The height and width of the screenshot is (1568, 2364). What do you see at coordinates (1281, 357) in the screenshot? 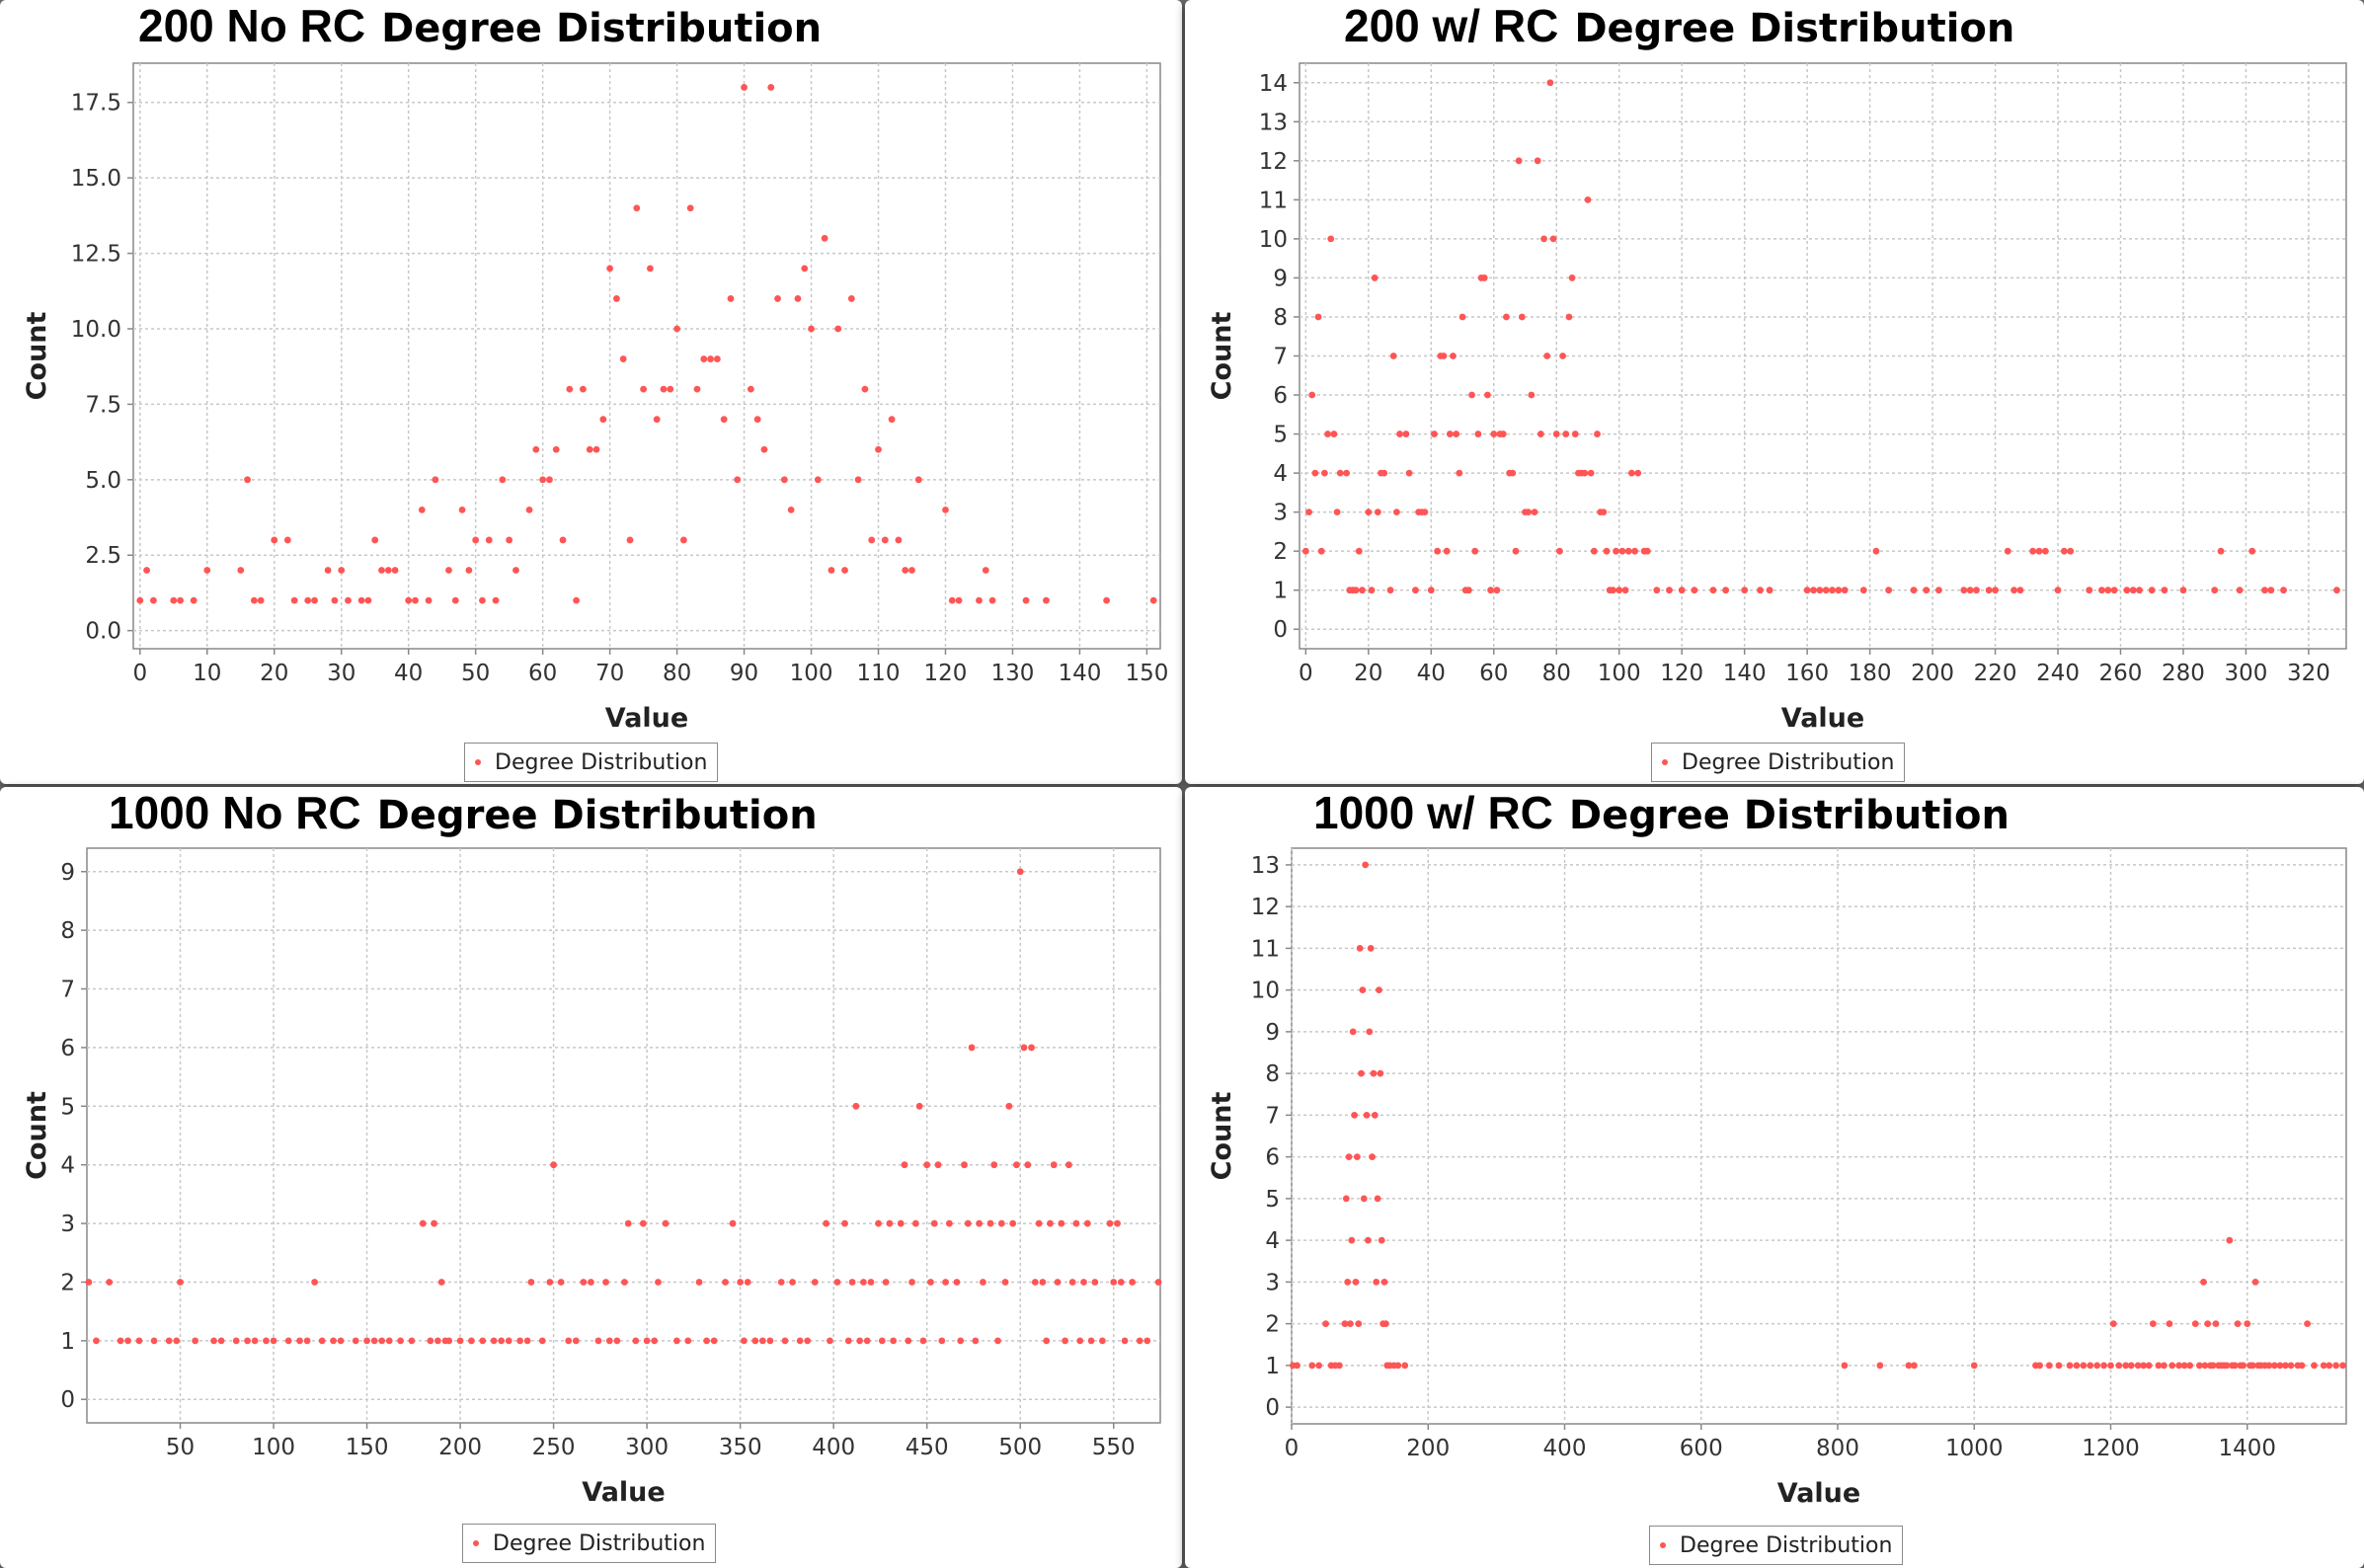
I see `y-tick-label: 7` at bounding box center [1281, 357].